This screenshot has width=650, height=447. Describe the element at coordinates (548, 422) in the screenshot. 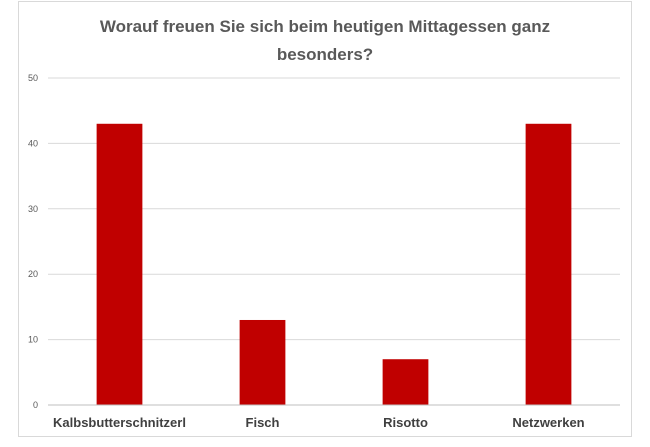

I see `x-category-label: Netzwerken` at that location.